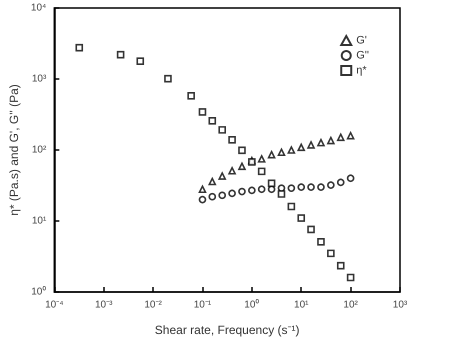 The image size is (469, 341). Describe the element at coordinates (361, 40) in the screenshot. I see `legend-label: G'` at that location.